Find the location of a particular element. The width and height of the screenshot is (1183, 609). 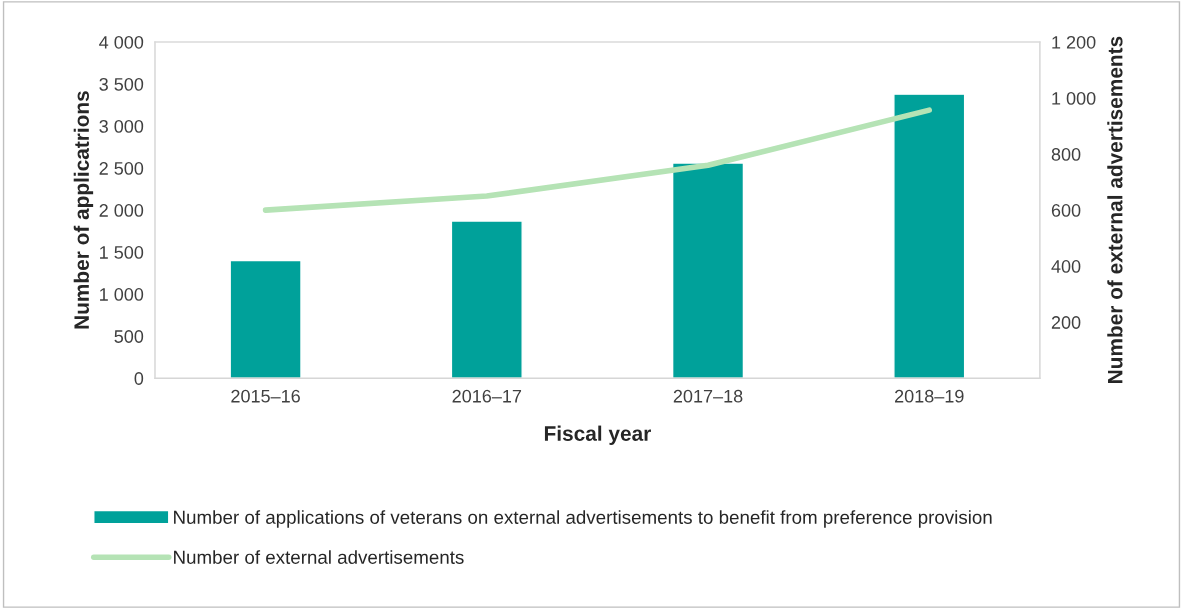

x-axis-title: Fiscal year is located at coordinates (597, 435).